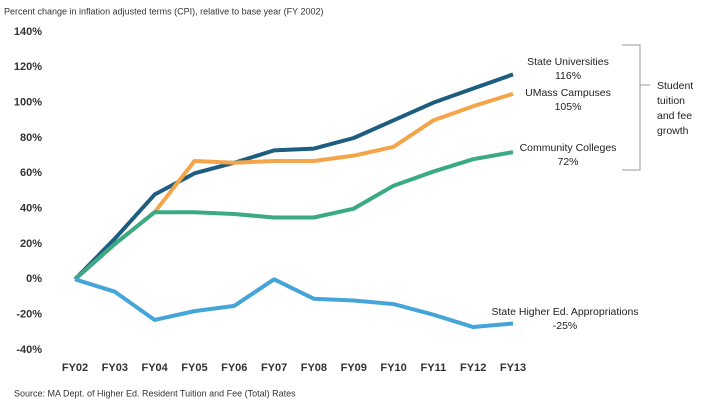  What do you see at coordinates (31, 244) in the screenshot?
I see `y-tick-label: 20%` at bounding box center [31, 244].